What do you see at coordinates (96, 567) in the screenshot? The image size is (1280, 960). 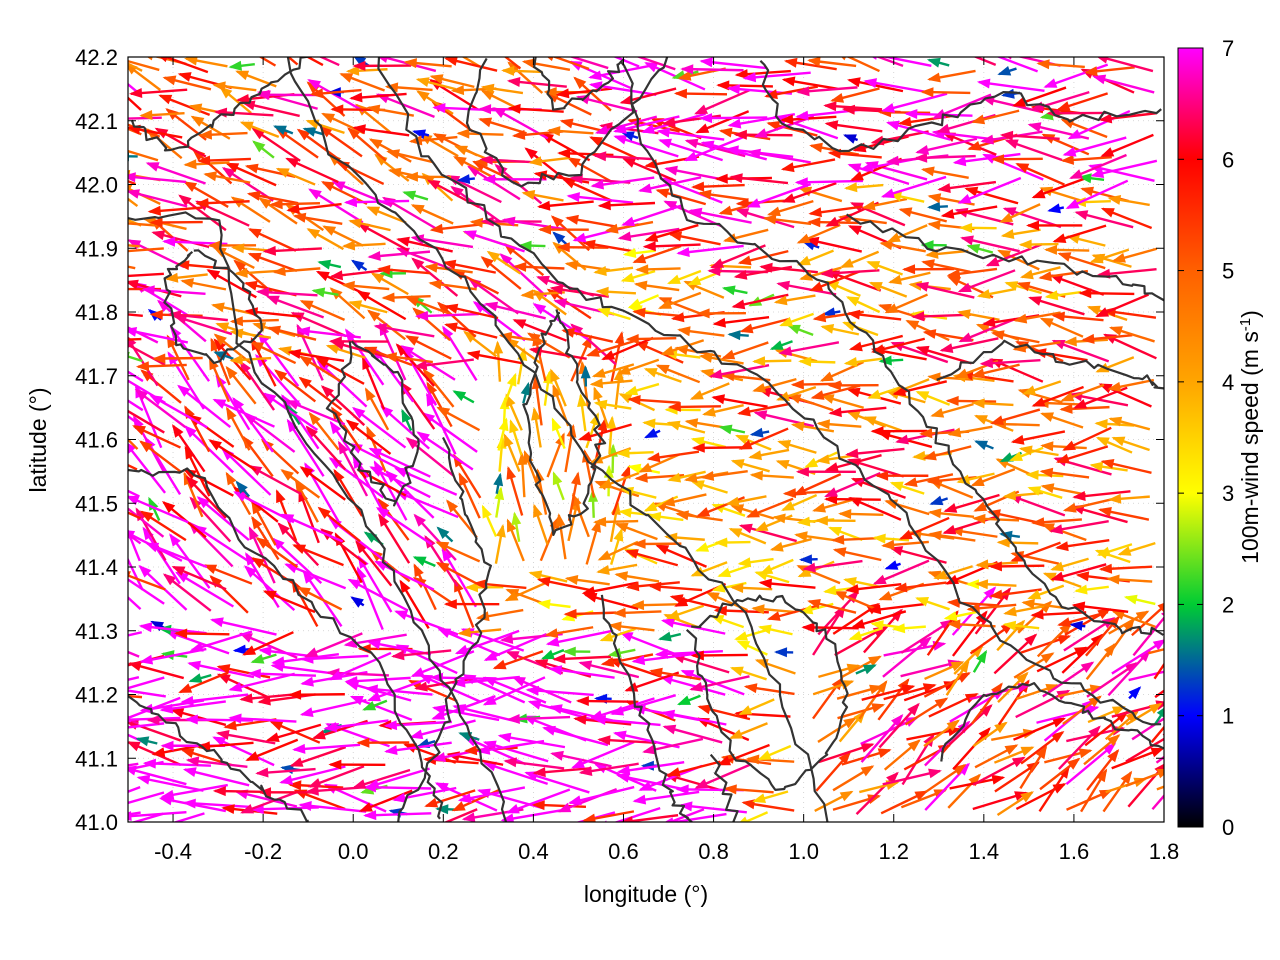 I see `y-tick-label: 41.4` at bounding box center [96, 567].